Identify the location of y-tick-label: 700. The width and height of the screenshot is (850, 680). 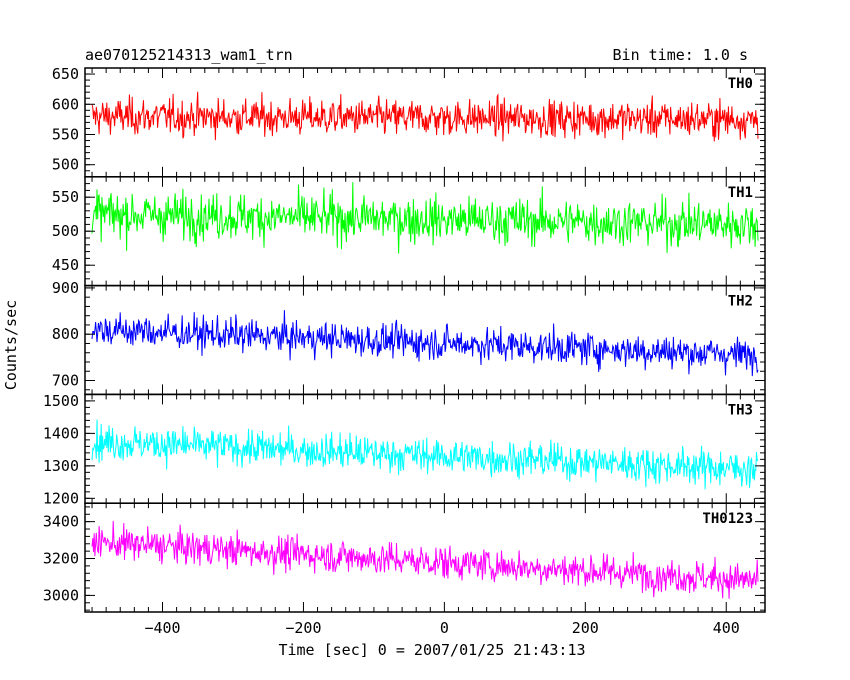
(65, 381).